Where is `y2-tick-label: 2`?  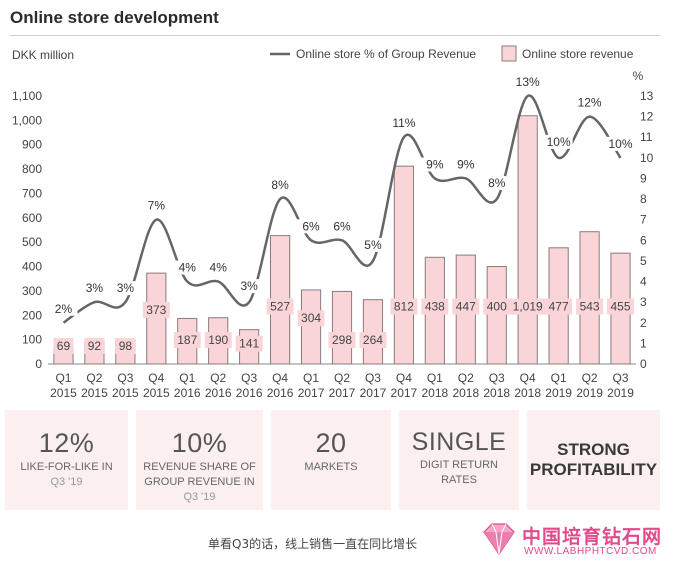 y2-tick-label: 2 is located at coordinates (643, 323).